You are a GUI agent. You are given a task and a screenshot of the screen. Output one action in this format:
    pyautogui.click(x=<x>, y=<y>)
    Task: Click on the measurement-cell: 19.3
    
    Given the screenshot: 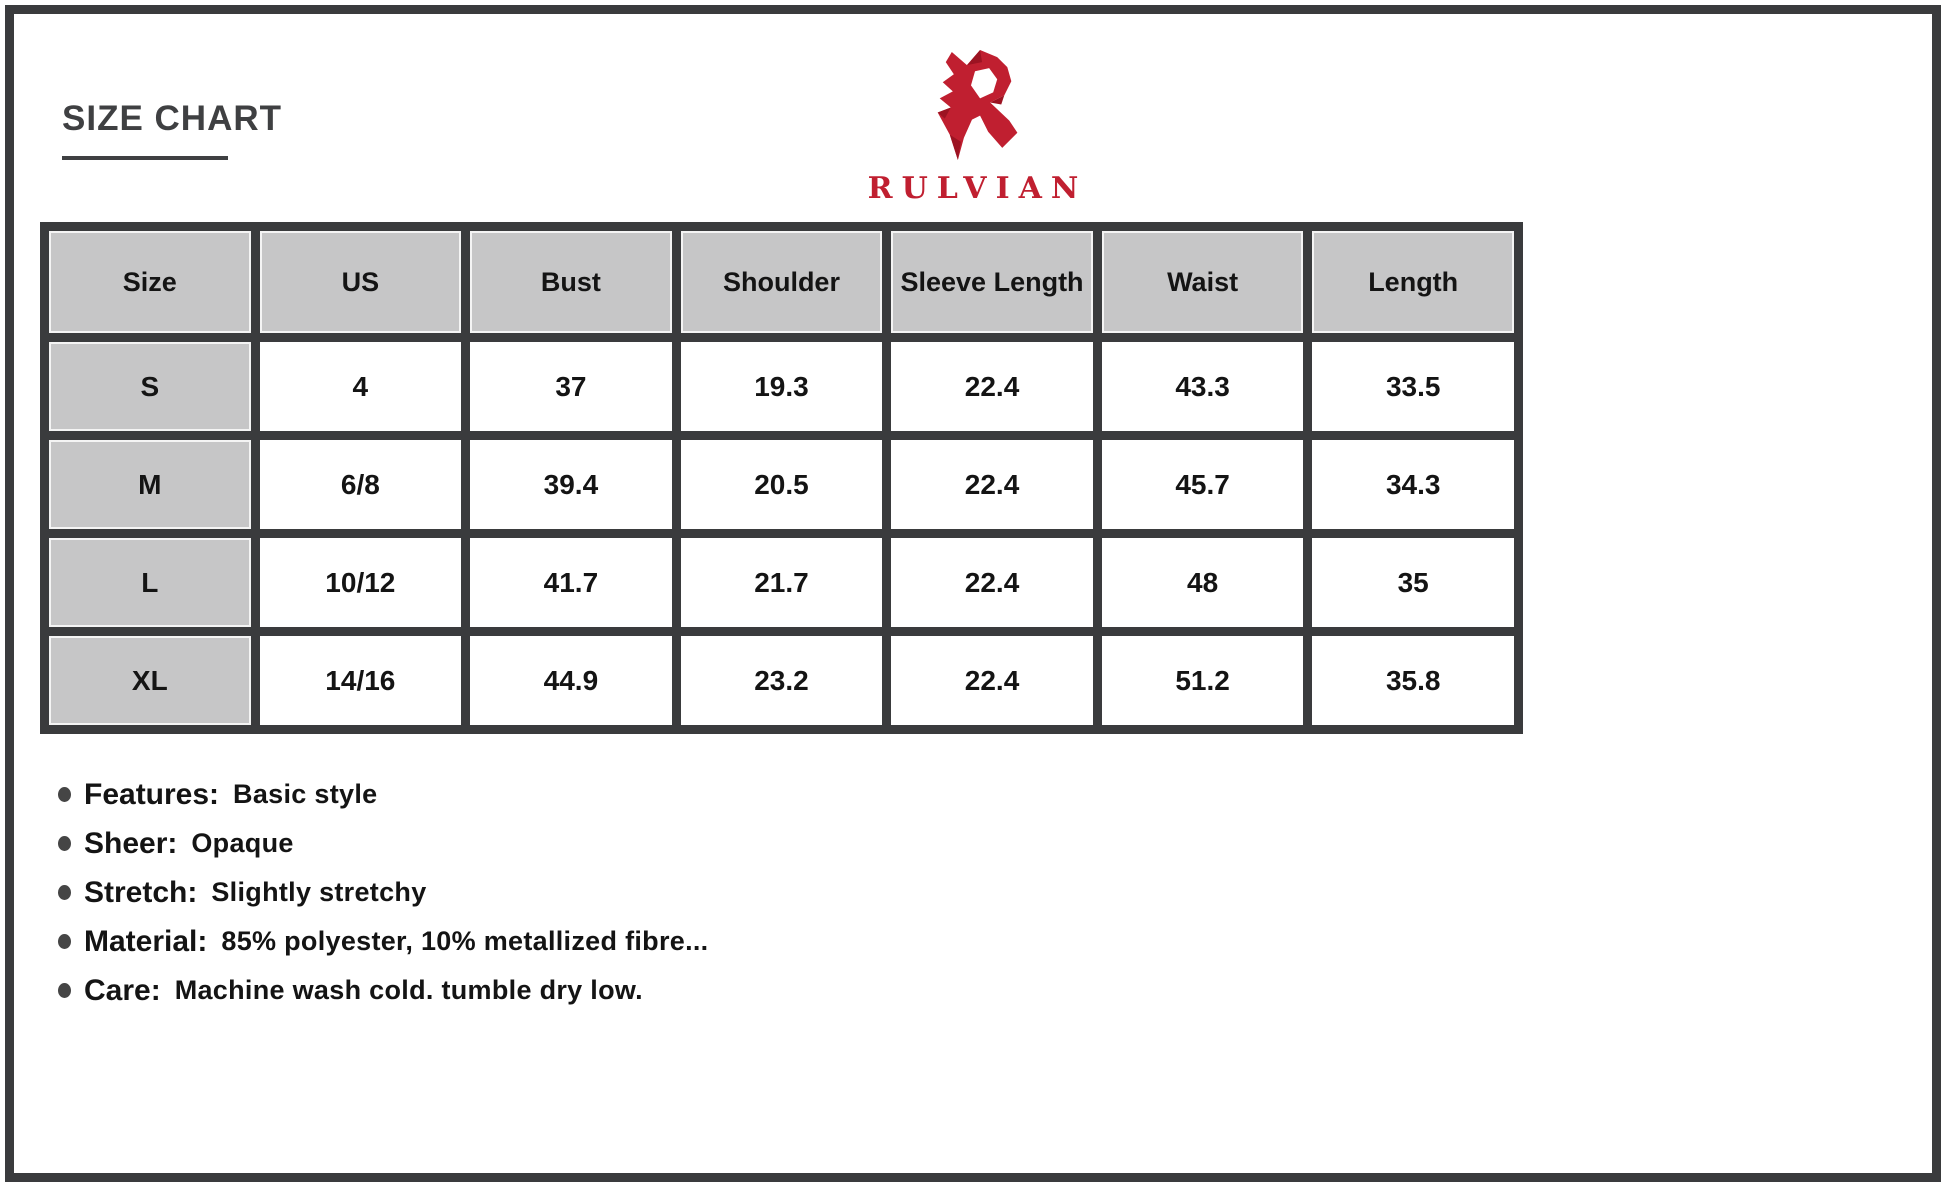 What is the action you would take?
    pyautogui.click(x=781, y=386)
    